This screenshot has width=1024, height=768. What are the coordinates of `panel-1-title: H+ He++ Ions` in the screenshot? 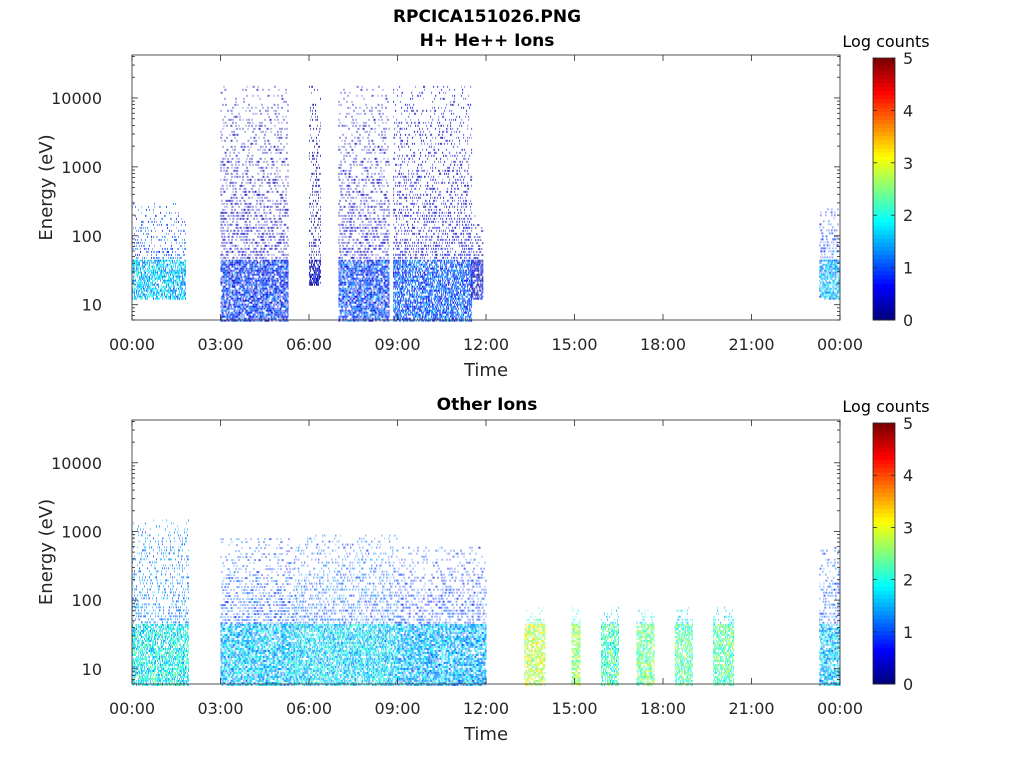 It's located at (487, 41).